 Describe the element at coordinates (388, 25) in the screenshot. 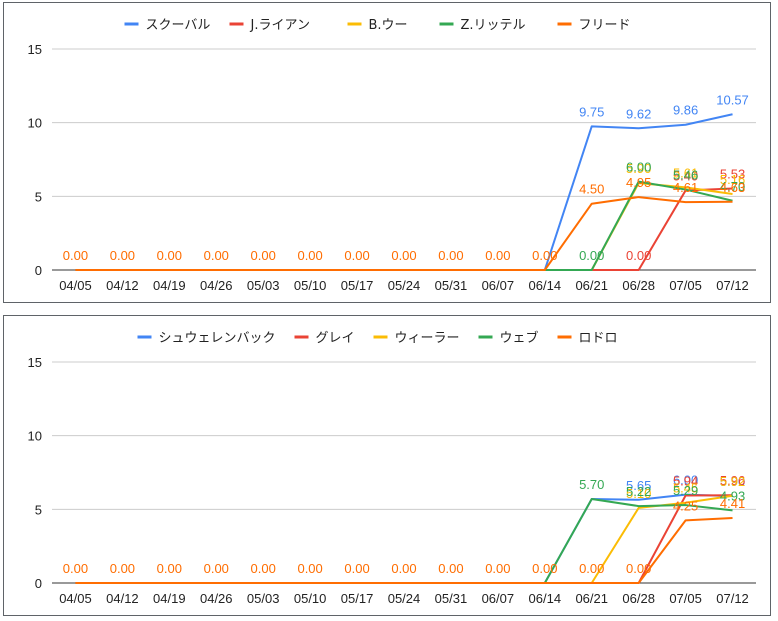

I see `legend-label: B.ウー` at that location.